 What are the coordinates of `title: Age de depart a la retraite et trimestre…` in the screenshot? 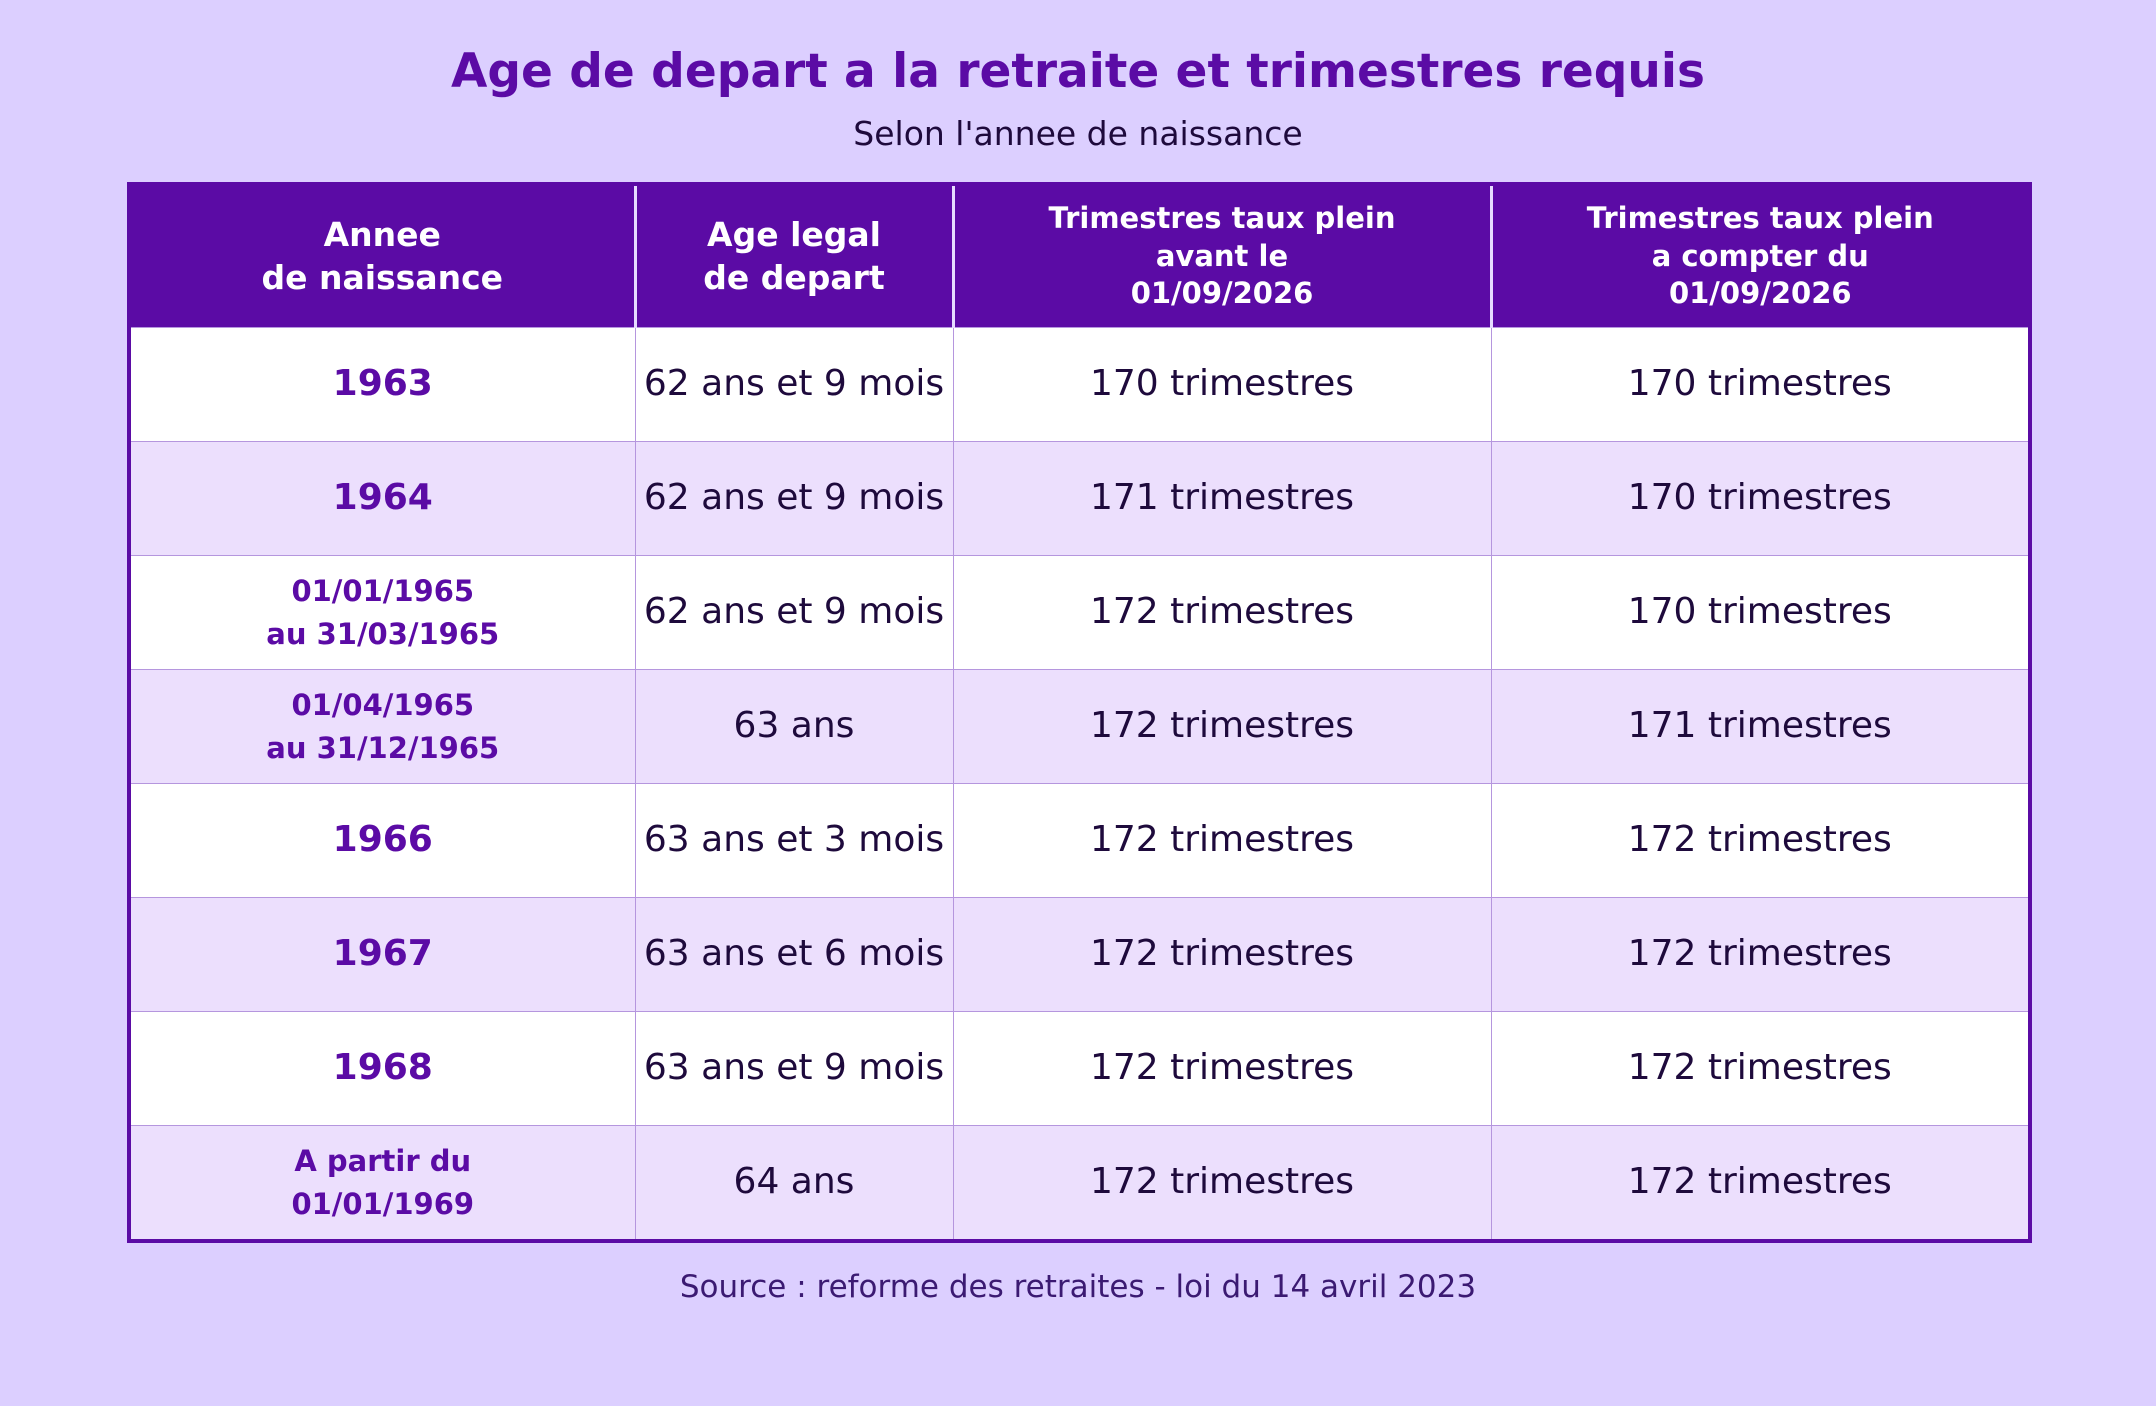 It's located at (1078, 71).